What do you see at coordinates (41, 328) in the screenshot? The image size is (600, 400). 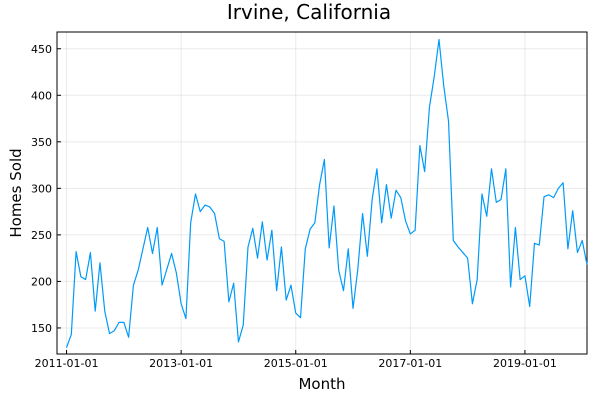 I see `y-tick-label: 150` at bounding box center [41, 328].